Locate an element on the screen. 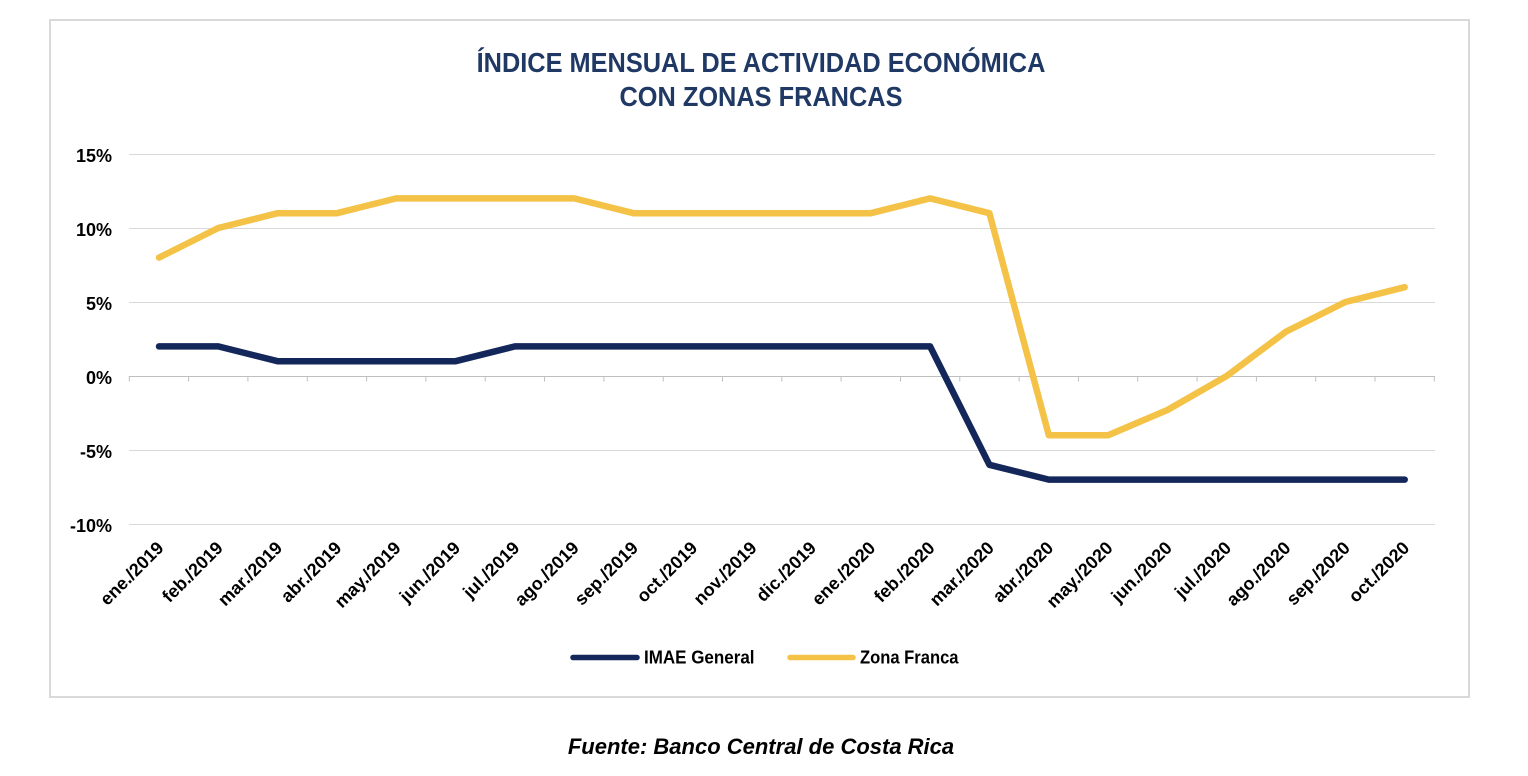 This screenshot has height=776, width=1528. svg-text: mar./2019 is located at coordinates (250, 574).